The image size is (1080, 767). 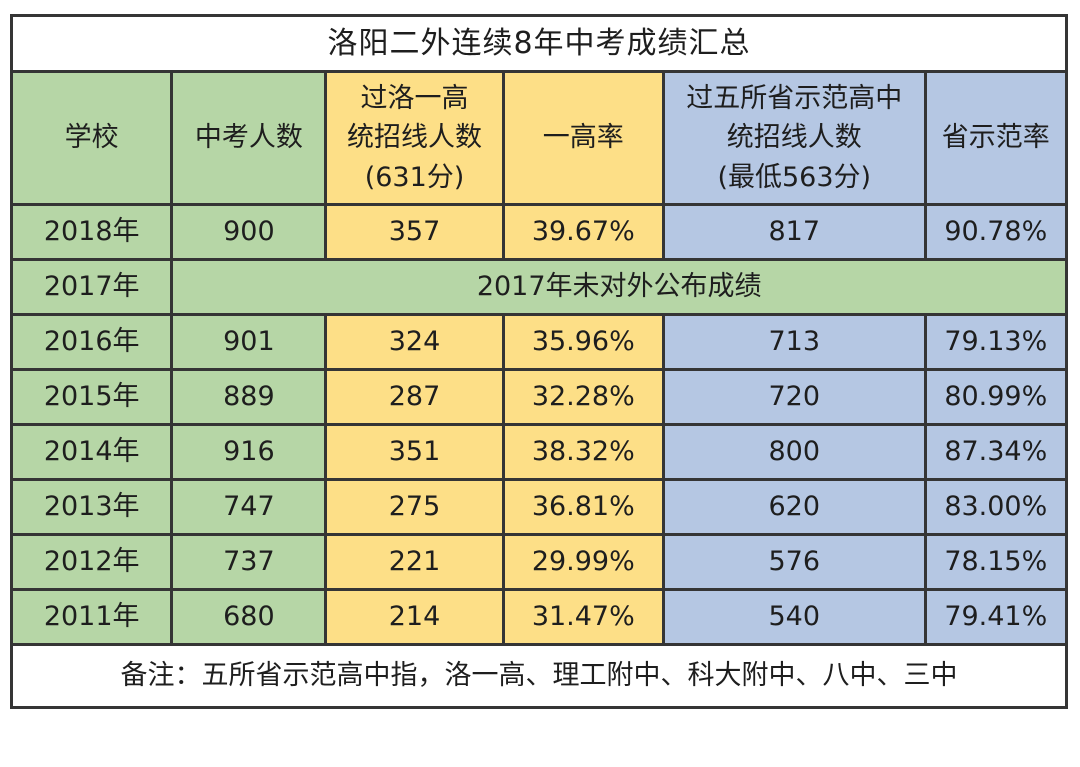 What do you see at coordinates (414, 232) in the screenshot?
I see `cell-luoyigao: 357` at bounding box center [414, 232].